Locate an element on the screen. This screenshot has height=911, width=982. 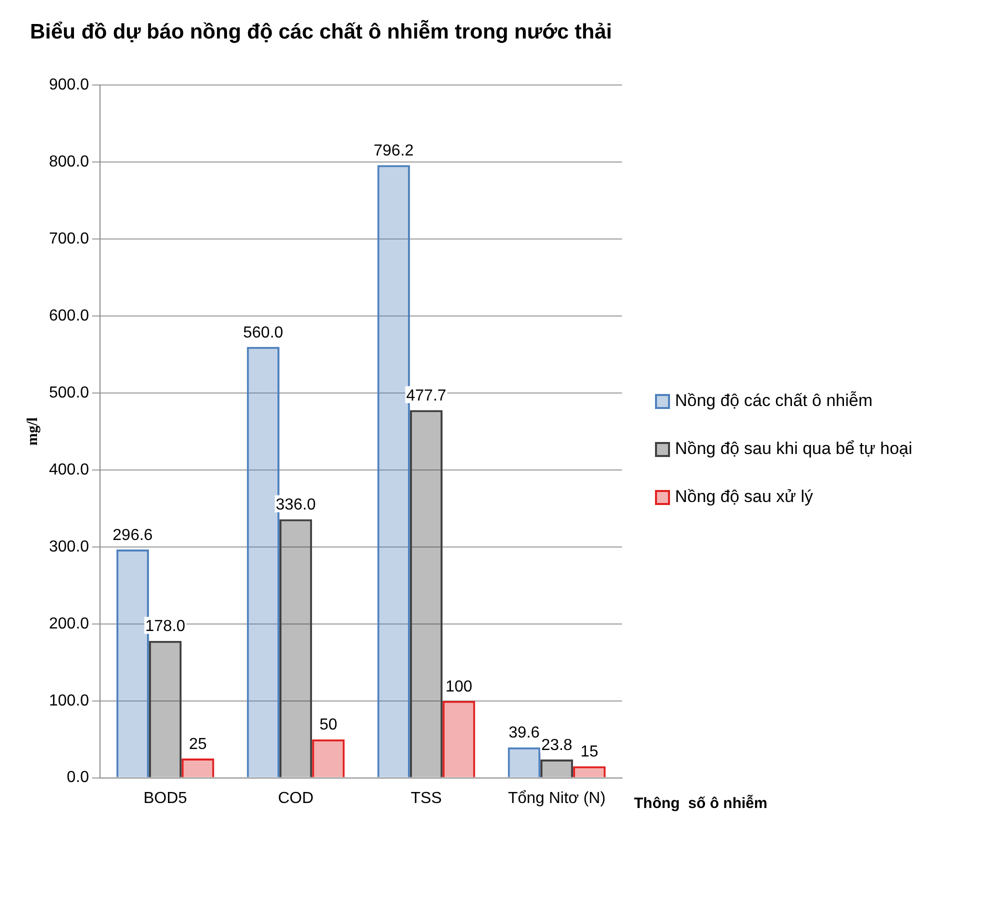
legend-label: Nồng độ sau xử lý is located at coordinates (744, 497).